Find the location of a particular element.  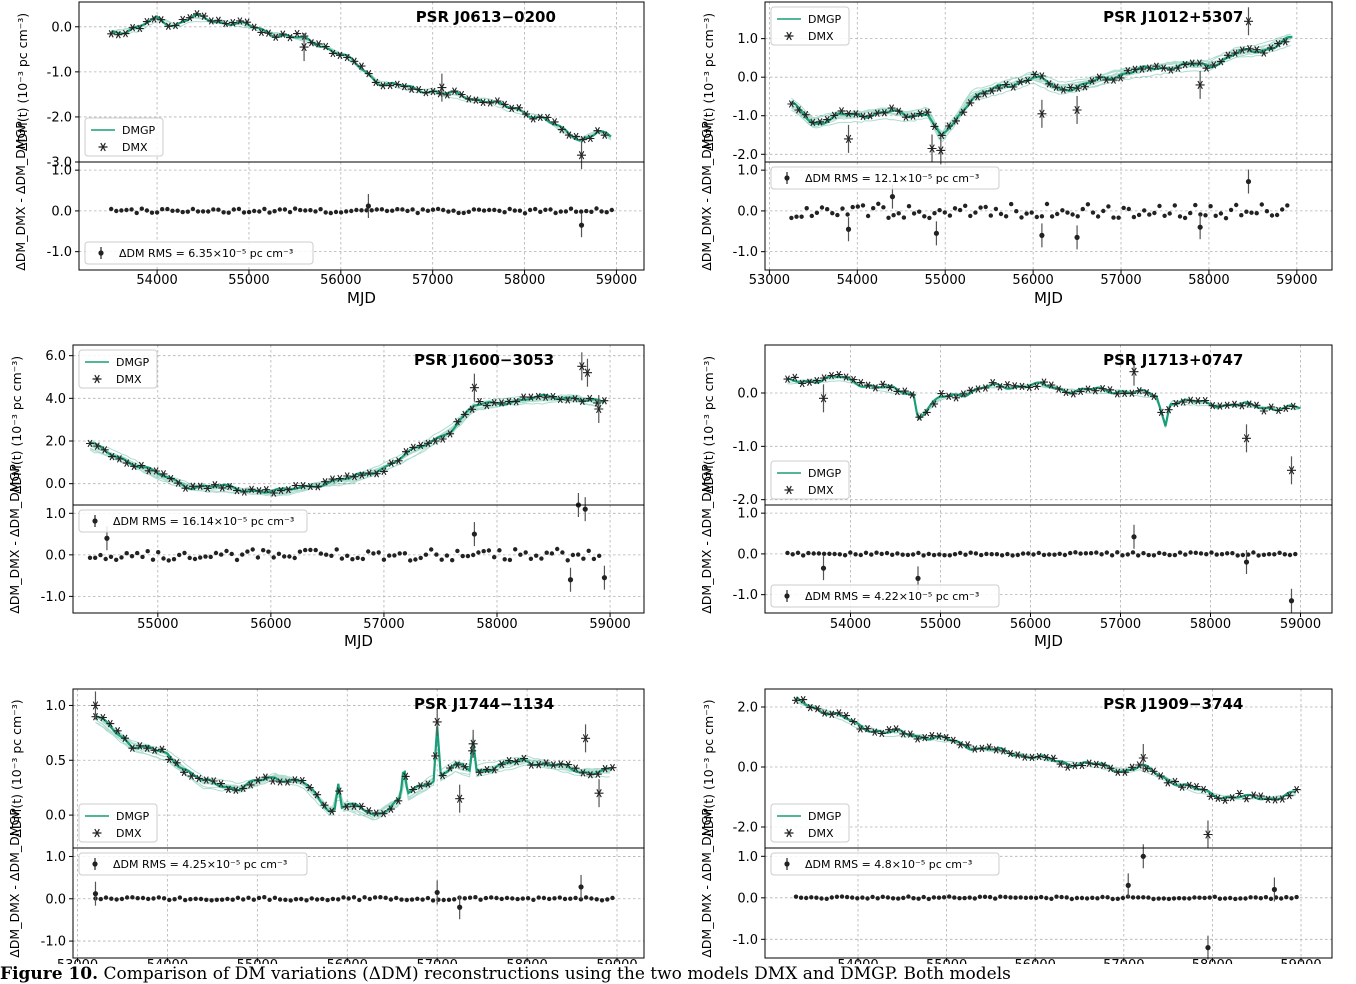

dmgp-series-line is located at coordinates (361, 77).